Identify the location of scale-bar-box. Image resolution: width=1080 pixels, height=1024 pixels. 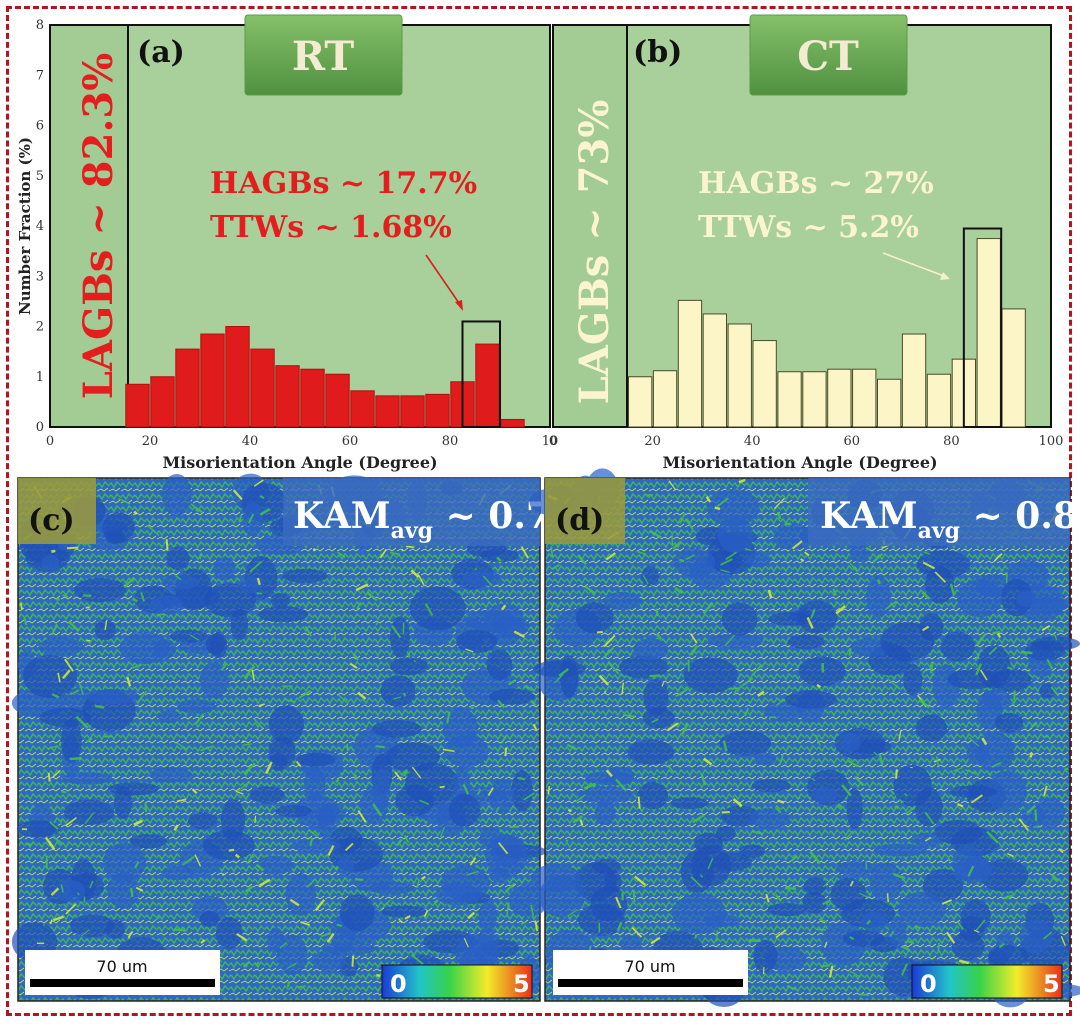
(122, 972).